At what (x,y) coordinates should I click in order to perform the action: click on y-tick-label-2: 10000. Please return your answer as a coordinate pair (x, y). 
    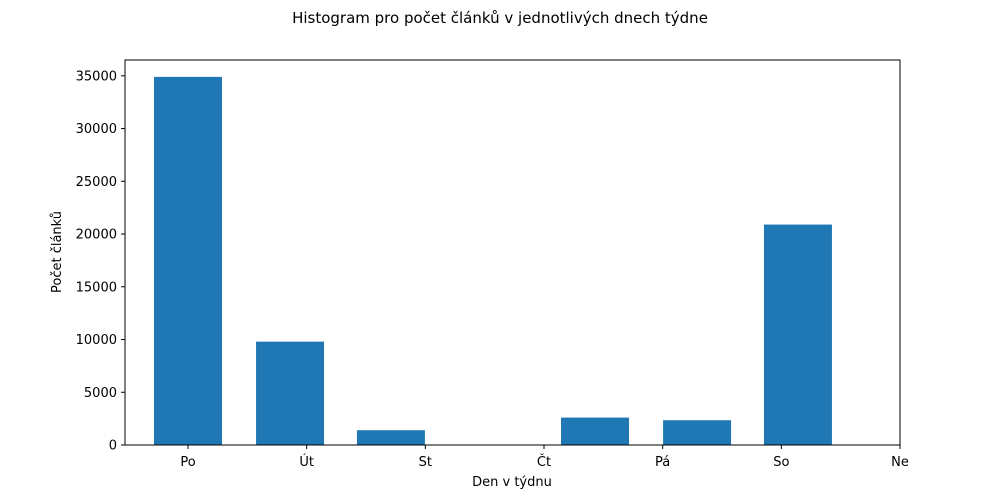
    Looking at the image, I should click on (96, 340).